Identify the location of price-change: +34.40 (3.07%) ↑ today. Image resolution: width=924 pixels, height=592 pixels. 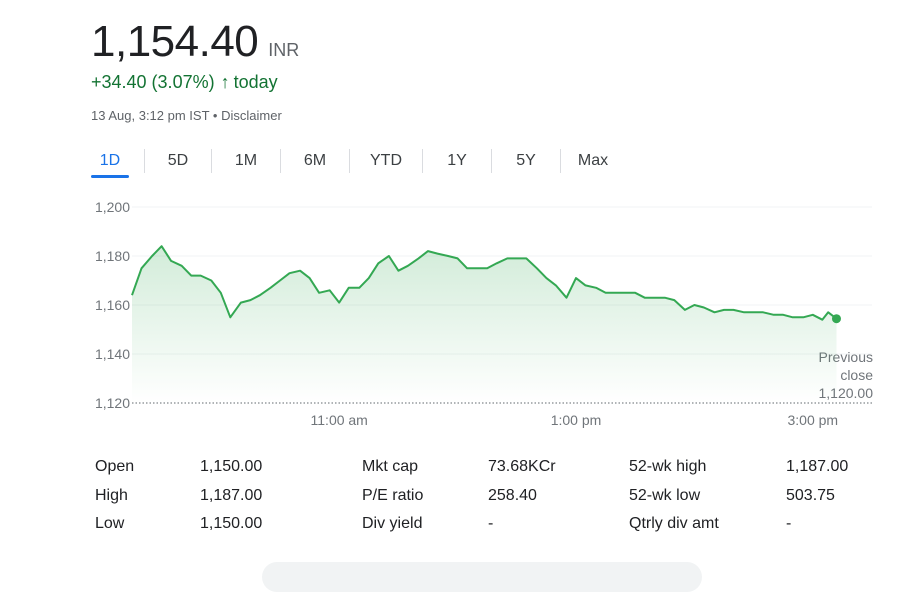
(184, 82).